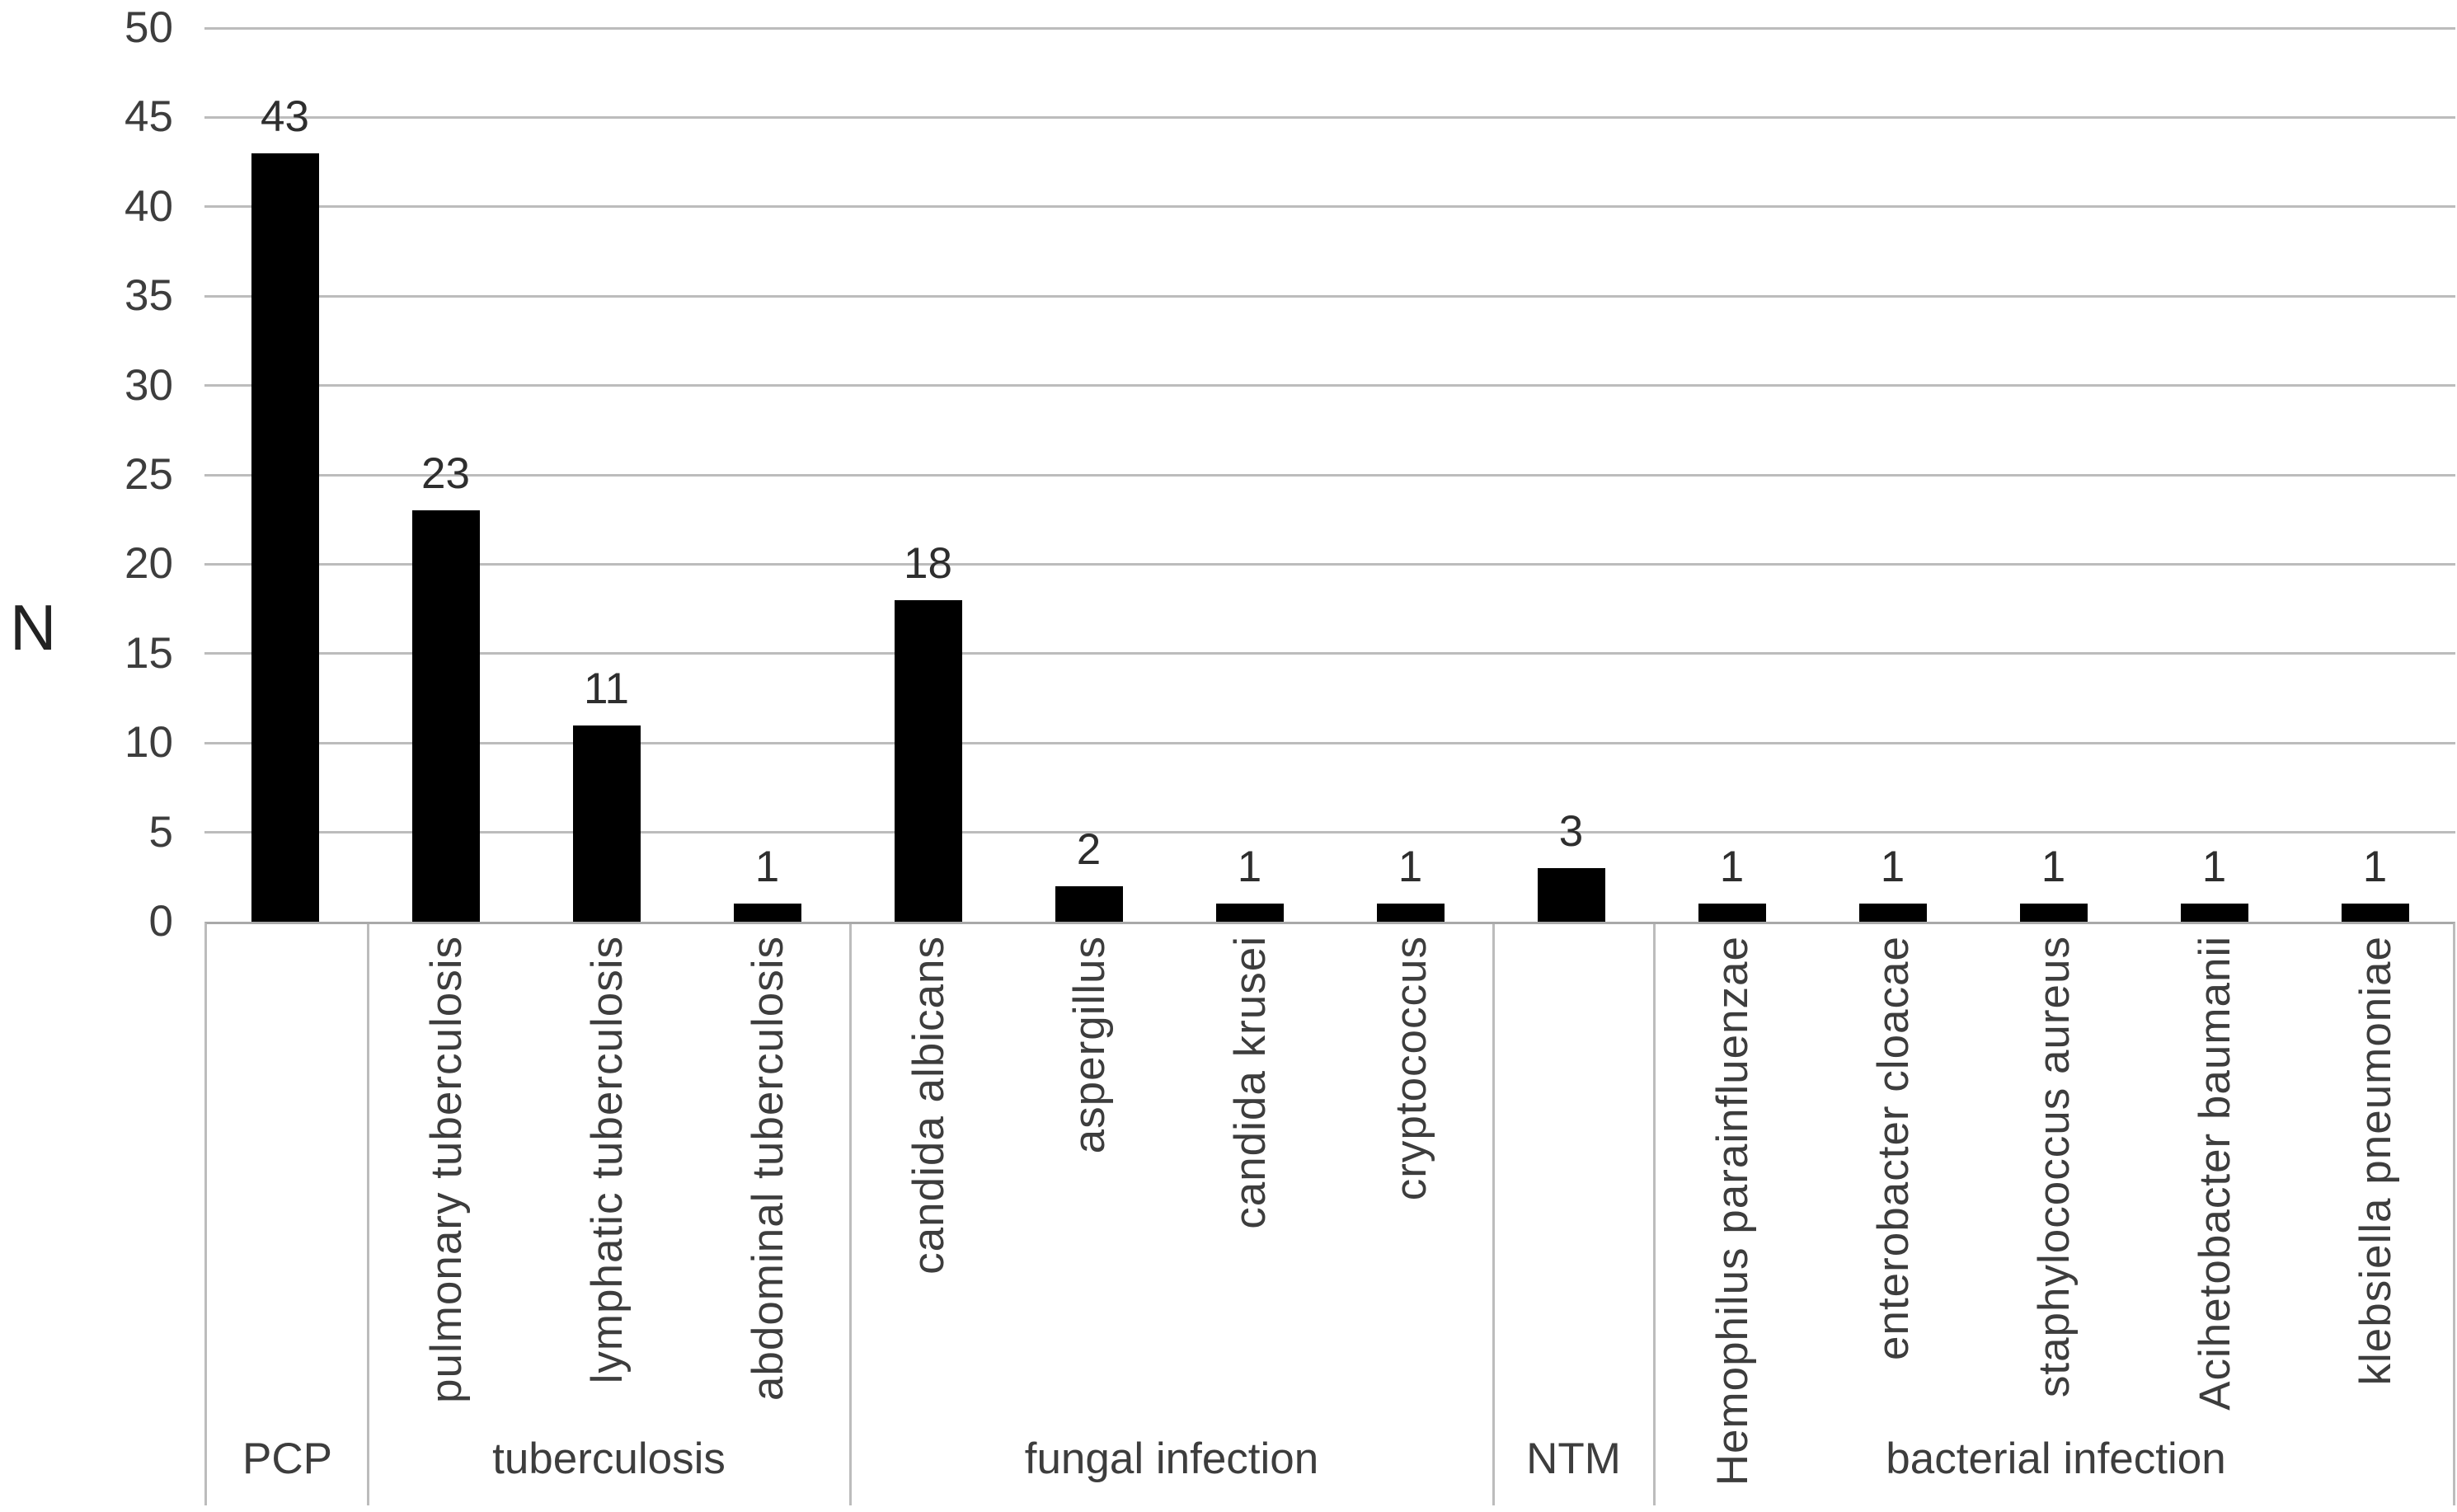  I want to click on bar-value-label: 18, so click(928, 563).